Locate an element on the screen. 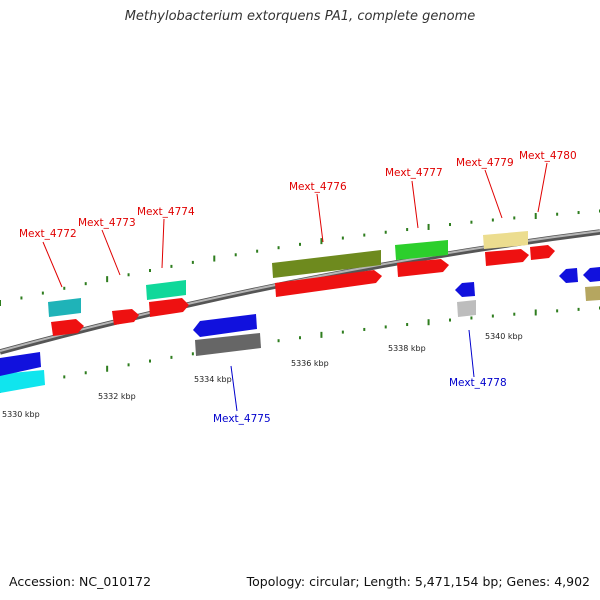 This screenshot has height=600, width=600. scale-label: 5332 kbp is located at coordinates (117, 396).